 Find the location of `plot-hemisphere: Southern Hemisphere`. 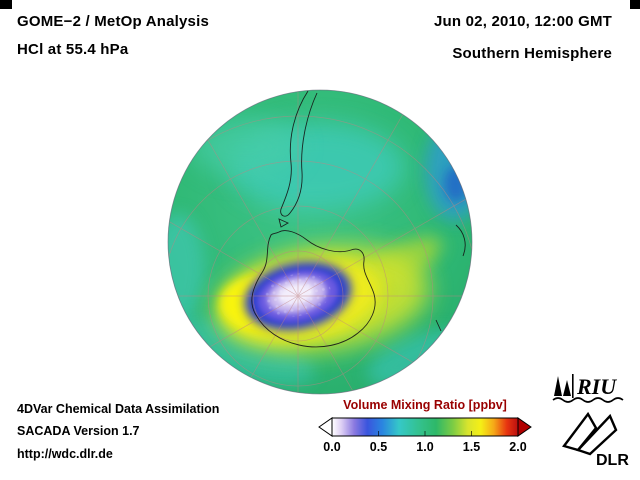

plot-hemisphere: Southern Hemisphere is located at coordinates (532, 53).